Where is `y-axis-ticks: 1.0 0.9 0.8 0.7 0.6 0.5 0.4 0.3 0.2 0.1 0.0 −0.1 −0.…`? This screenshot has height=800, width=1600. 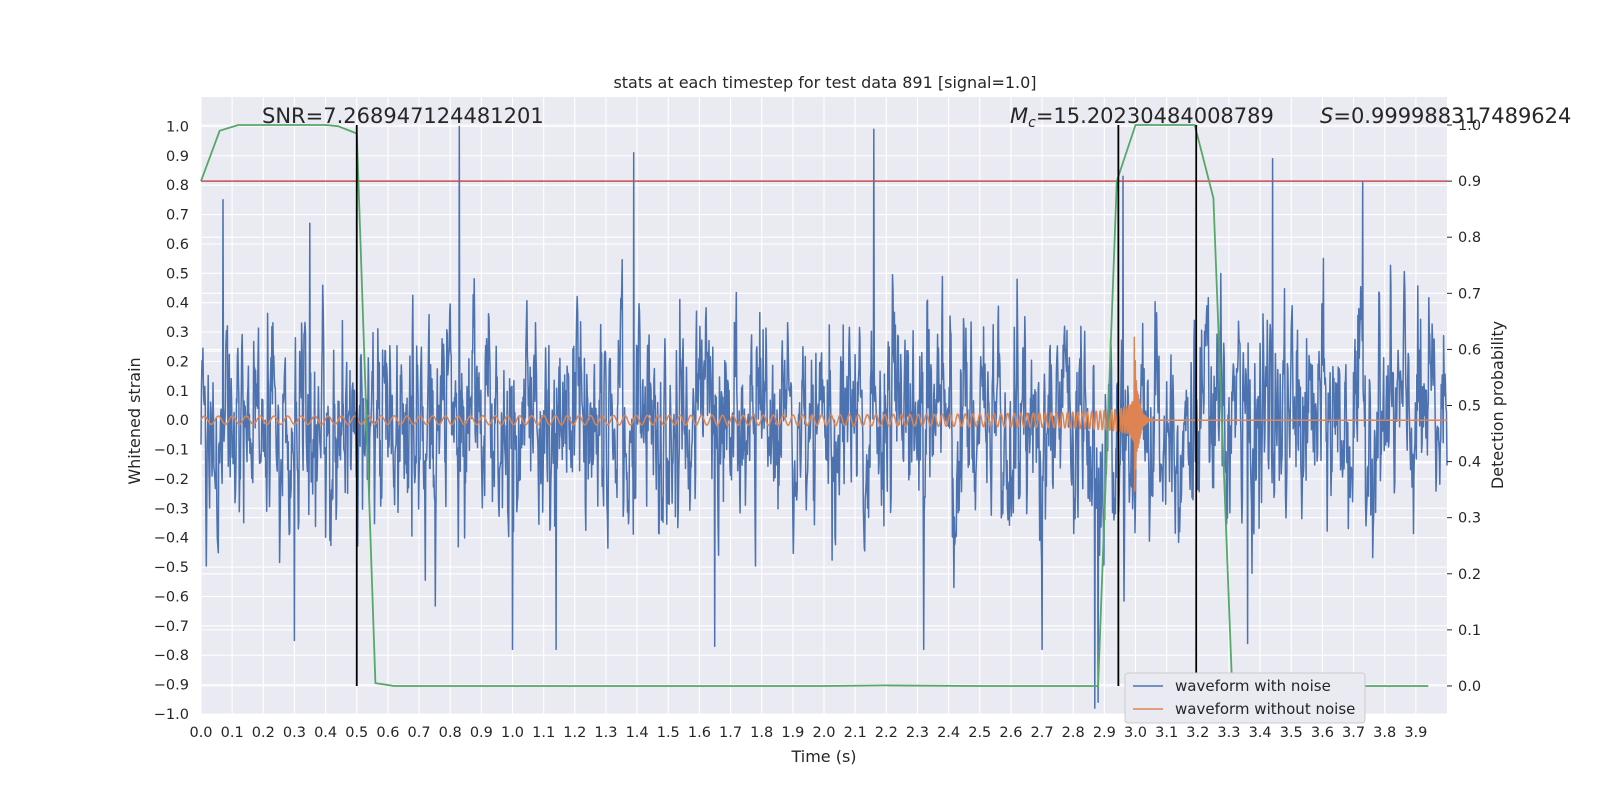
y-axis-ticks: 1.0 0.9 0.8 0.7 0.6 0.5 0.4 0.3 0.2 0.1 0.0 −0.1 −0.… is located at coordinates (171, 421).